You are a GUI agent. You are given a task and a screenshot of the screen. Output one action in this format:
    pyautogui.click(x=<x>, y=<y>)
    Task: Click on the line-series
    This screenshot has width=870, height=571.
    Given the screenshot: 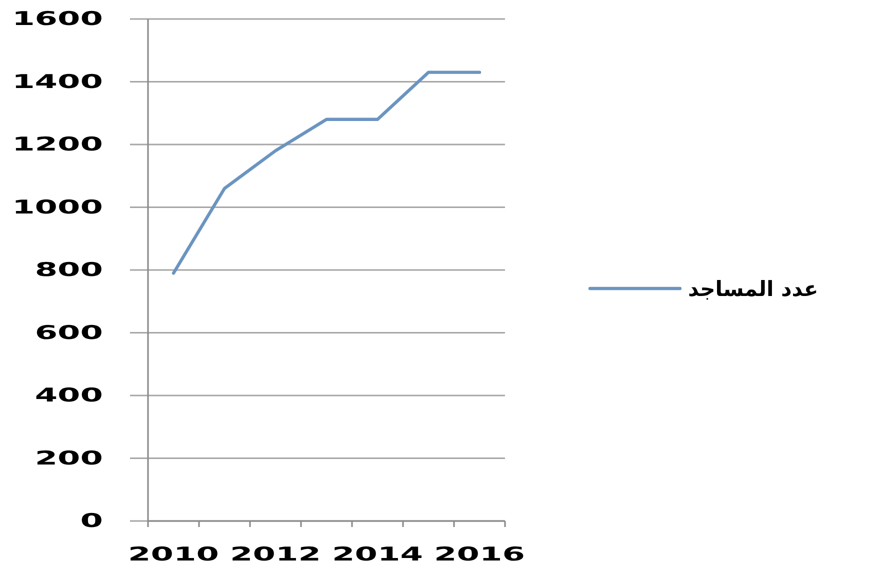 What is the action you would take?
    pyautogui.click(x=327, y=172)
    